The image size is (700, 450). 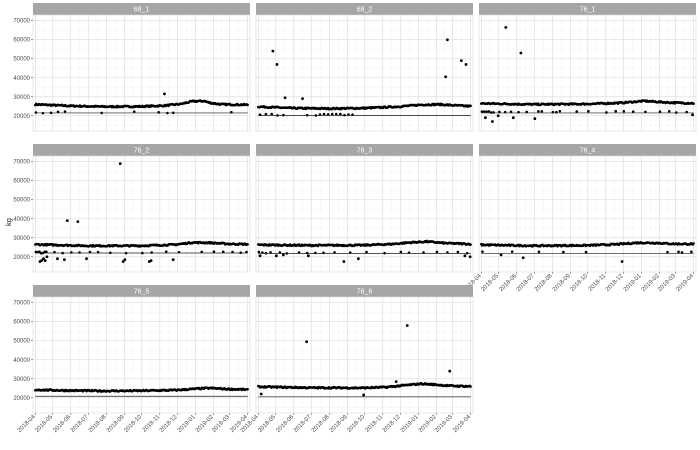 What do you see at coordinates (365, 292) in the screenshot?
I see `facet-strip-label: 76_6` at bounding box center [365, 292].